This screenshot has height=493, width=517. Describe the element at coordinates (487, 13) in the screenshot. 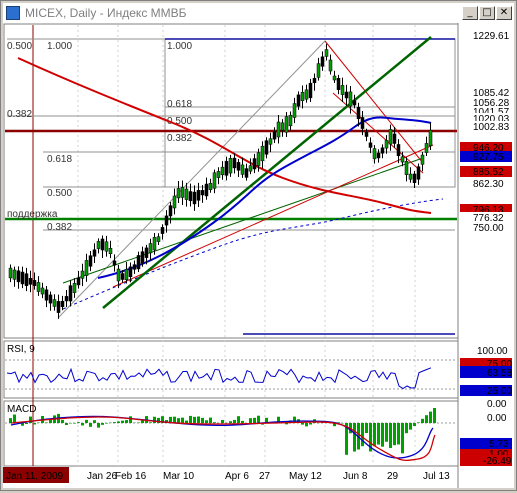

I see `maximize-button: □` at that location.